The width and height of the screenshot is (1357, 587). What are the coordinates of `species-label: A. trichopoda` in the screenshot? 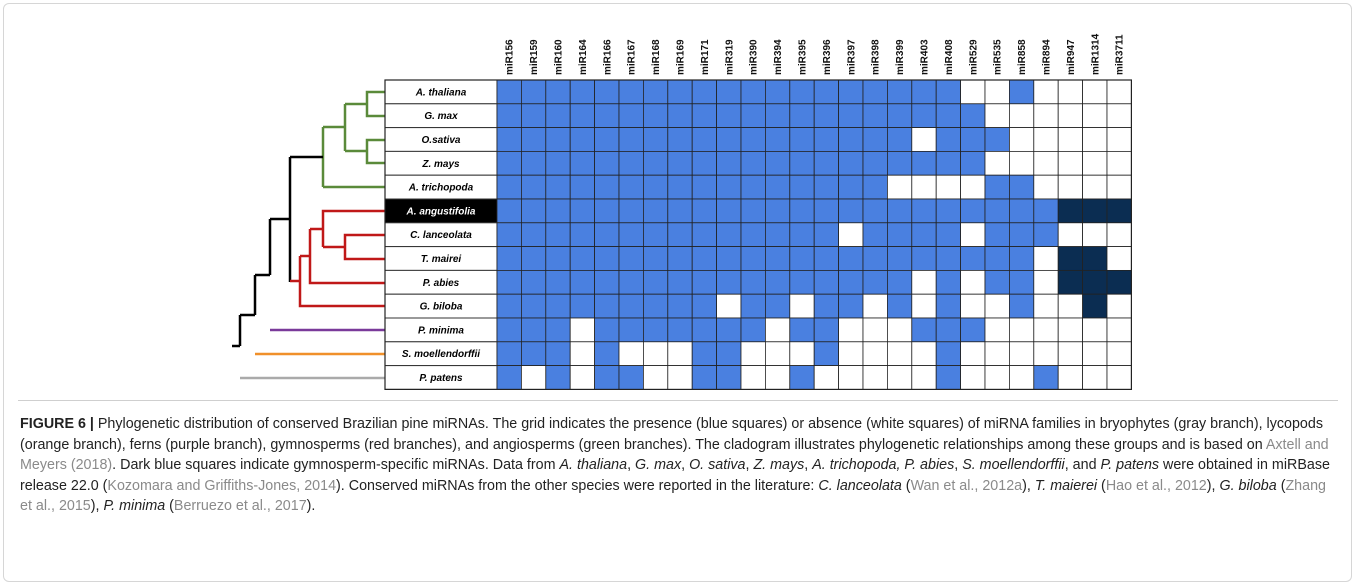 It's located at (441, 188).